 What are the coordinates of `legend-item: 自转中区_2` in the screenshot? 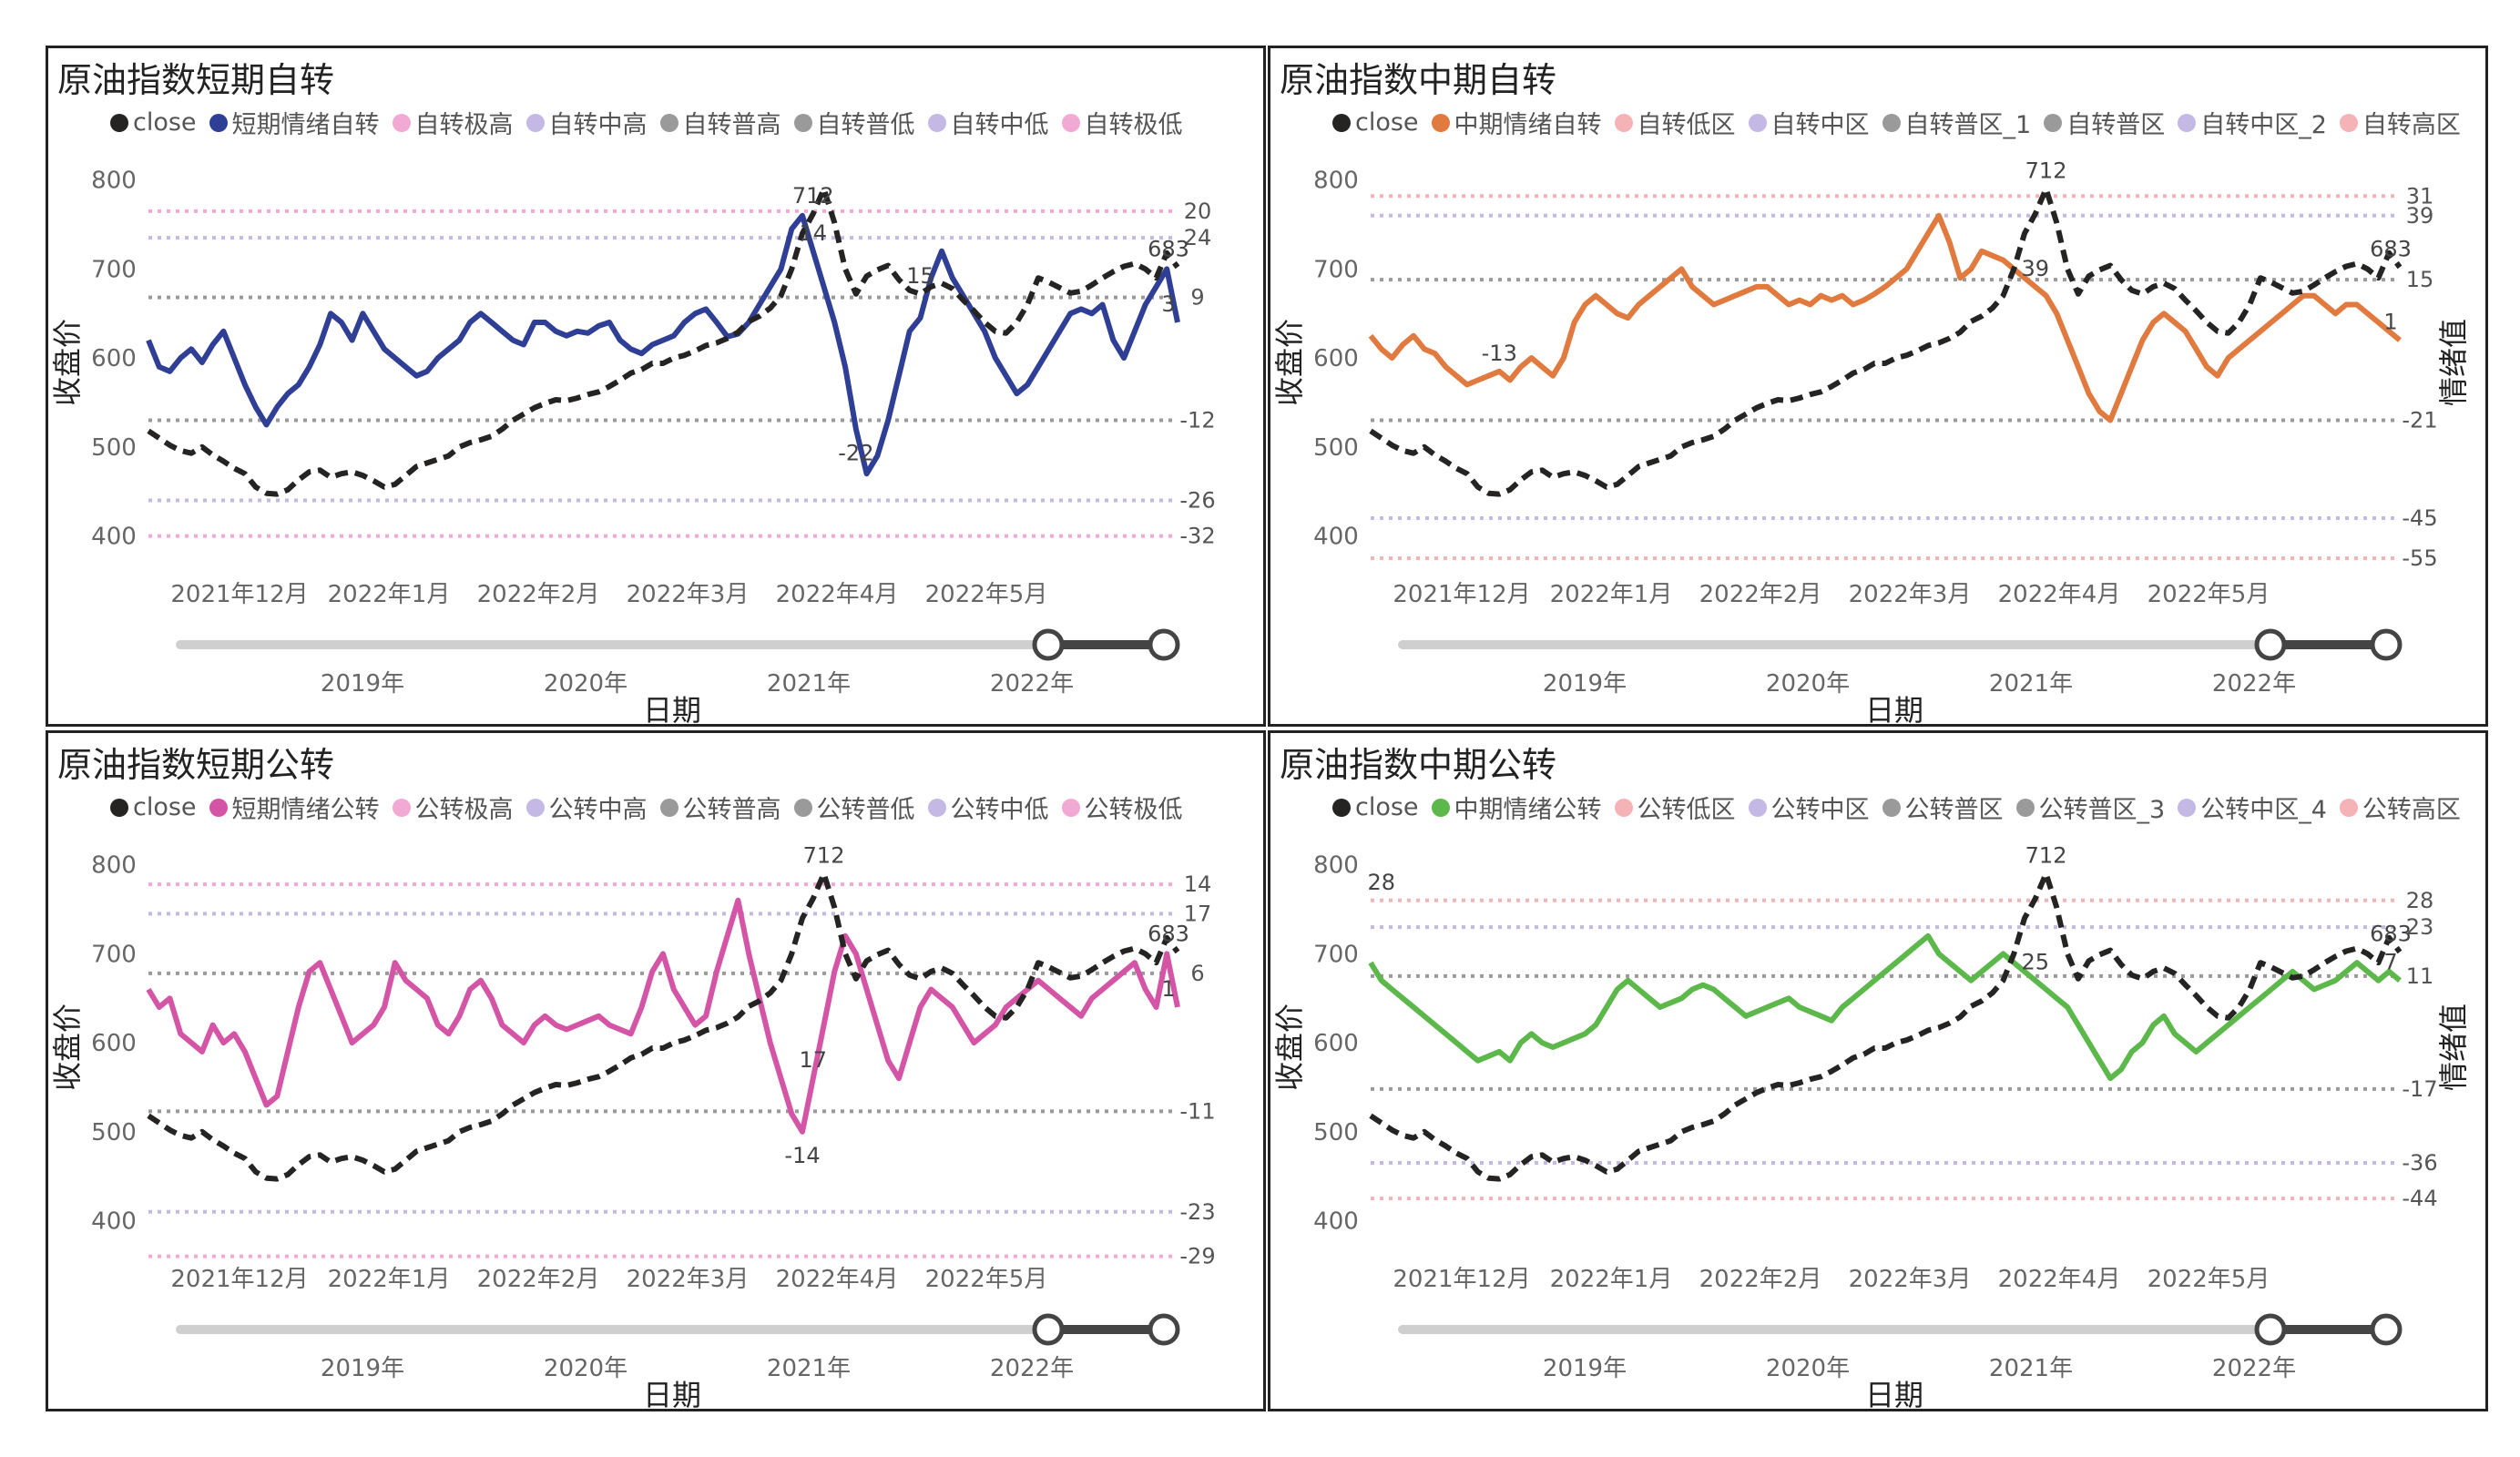 It's located at (2252, 122).